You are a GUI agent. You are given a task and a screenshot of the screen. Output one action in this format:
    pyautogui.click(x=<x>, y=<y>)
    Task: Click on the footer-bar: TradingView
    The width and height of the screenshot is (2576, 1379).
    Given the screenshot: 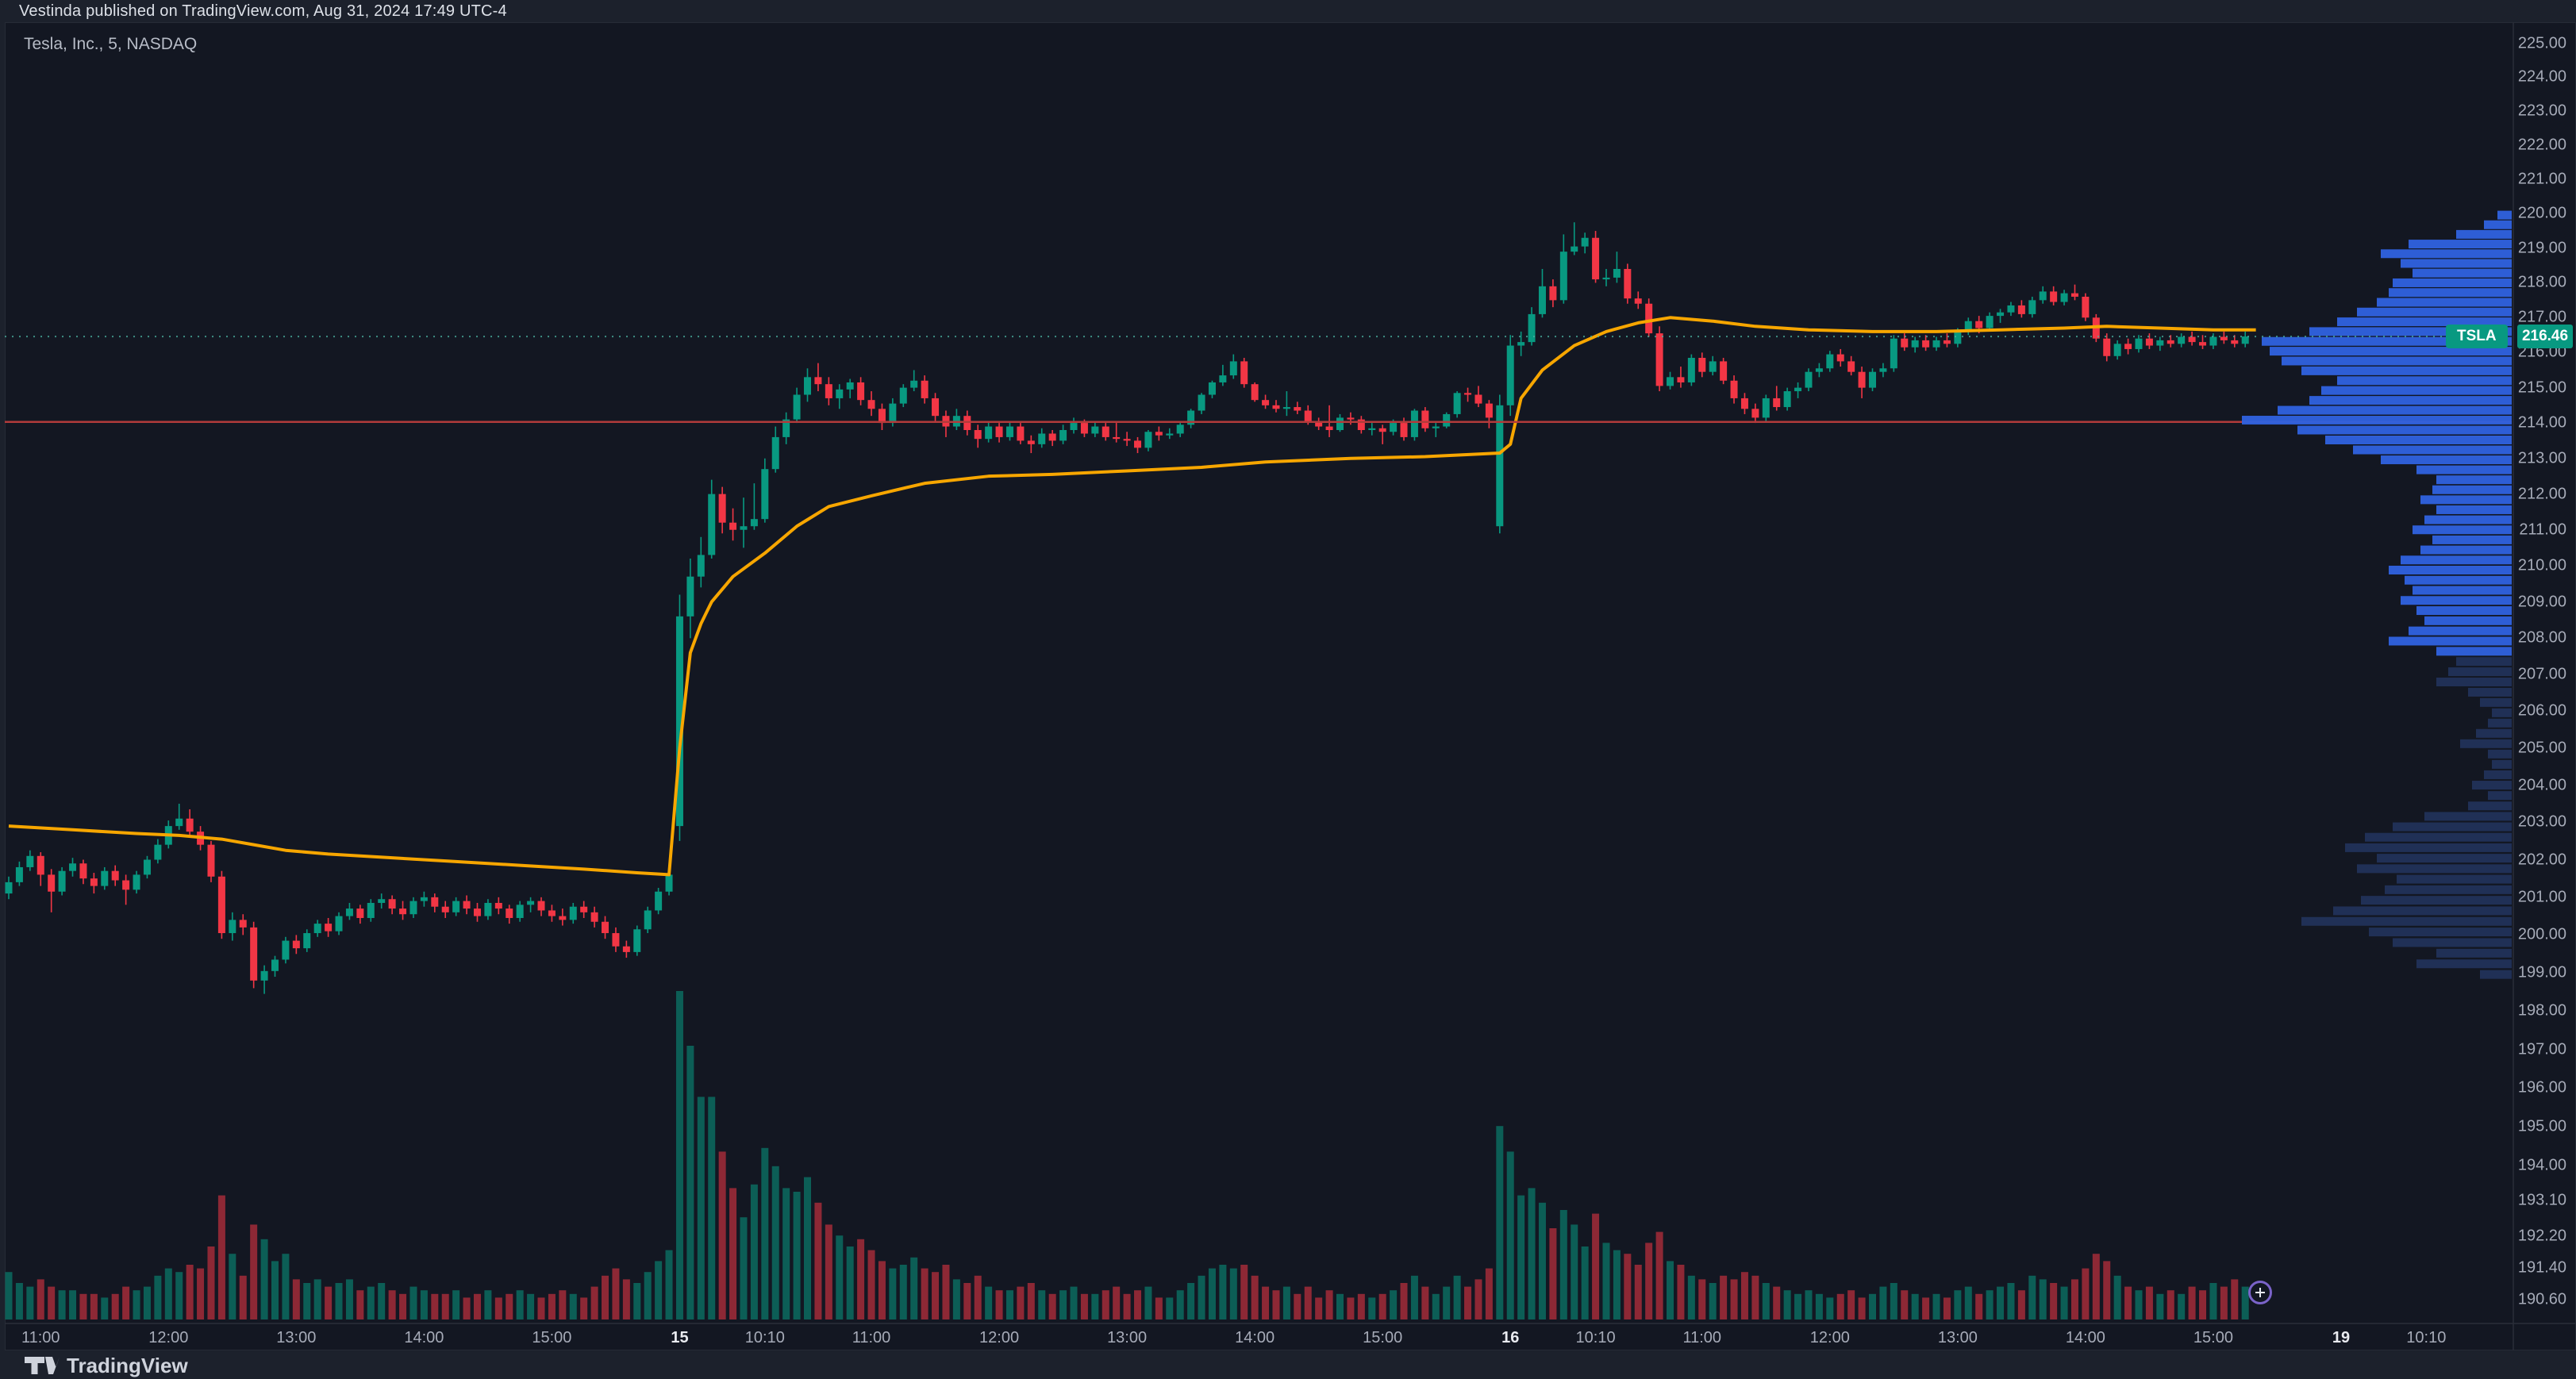 What is the action you would take?
    pyautogui.click(x=1288, y=1364)
    